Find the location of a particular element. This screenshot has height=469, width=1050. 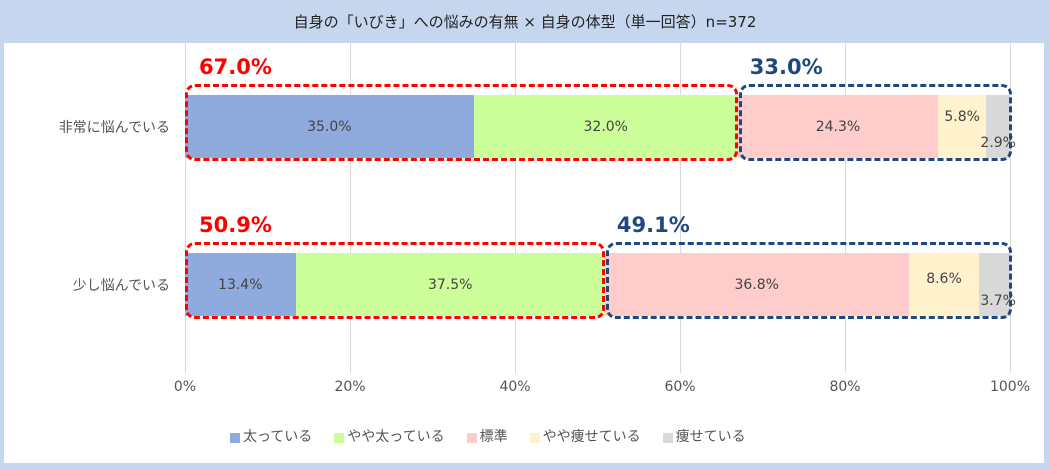

bar-segment: 5.8% is located at coordinates (962, 126).